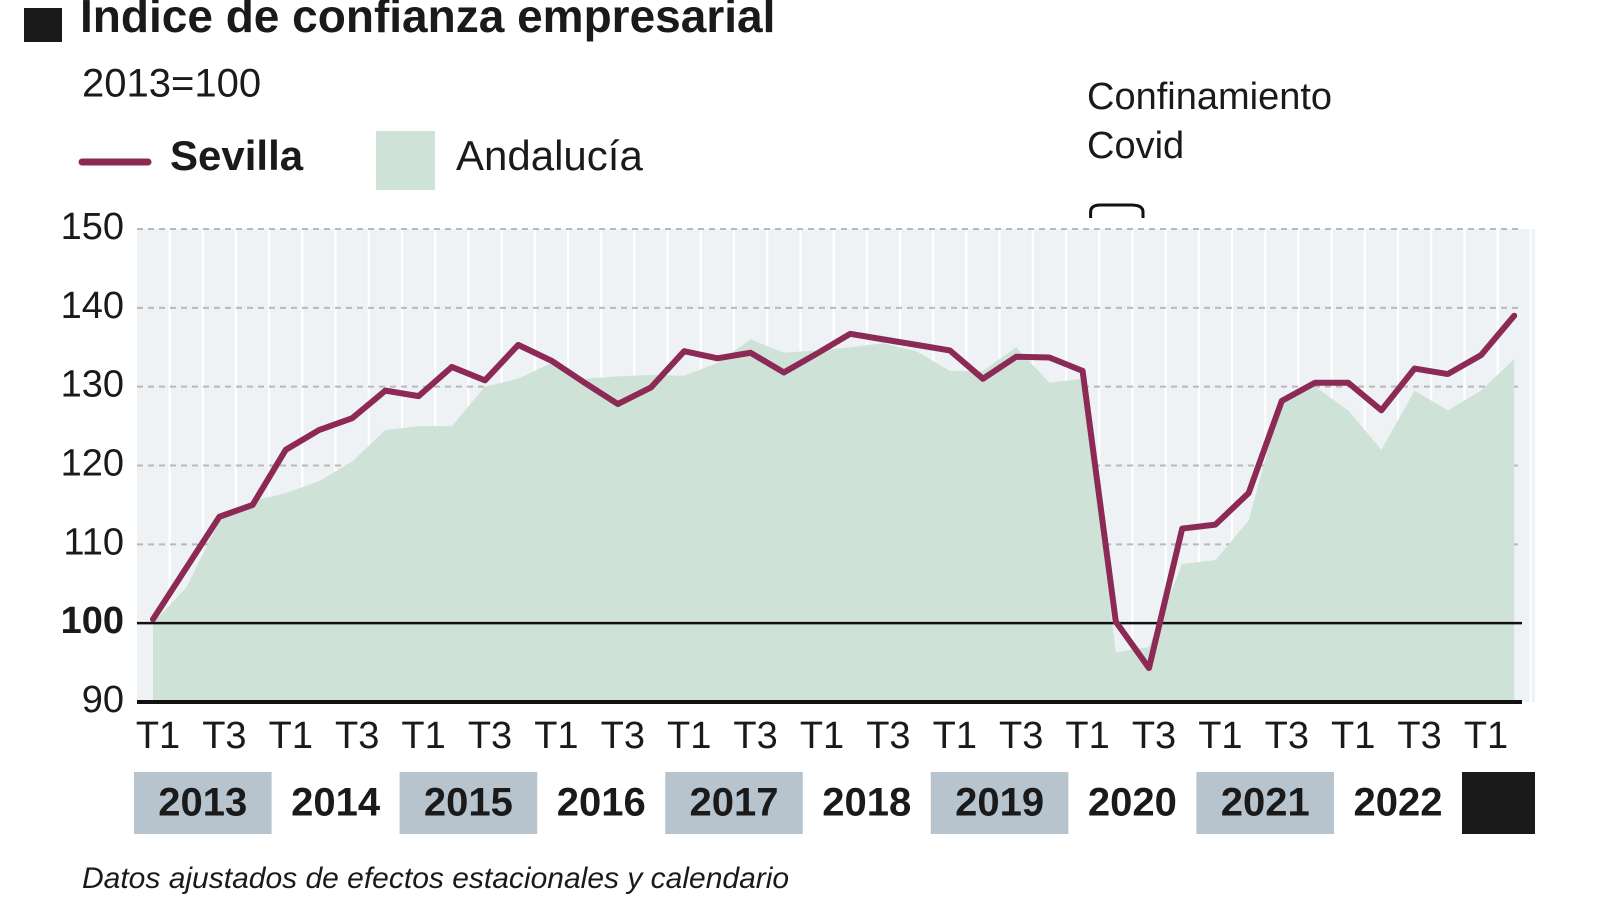  I want to click on year-label: 2013, so click(202, 803).